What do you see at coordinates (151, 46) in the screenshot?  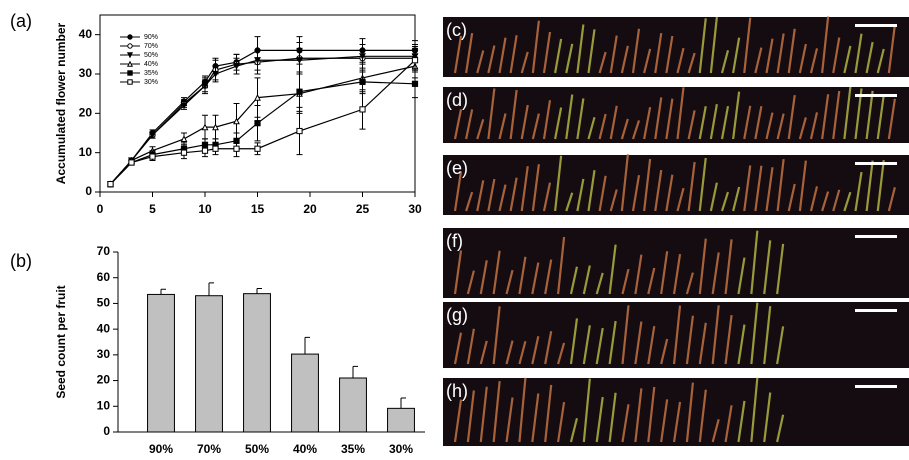 I see `legend-label: 70%` at bounding box center [151, 46].